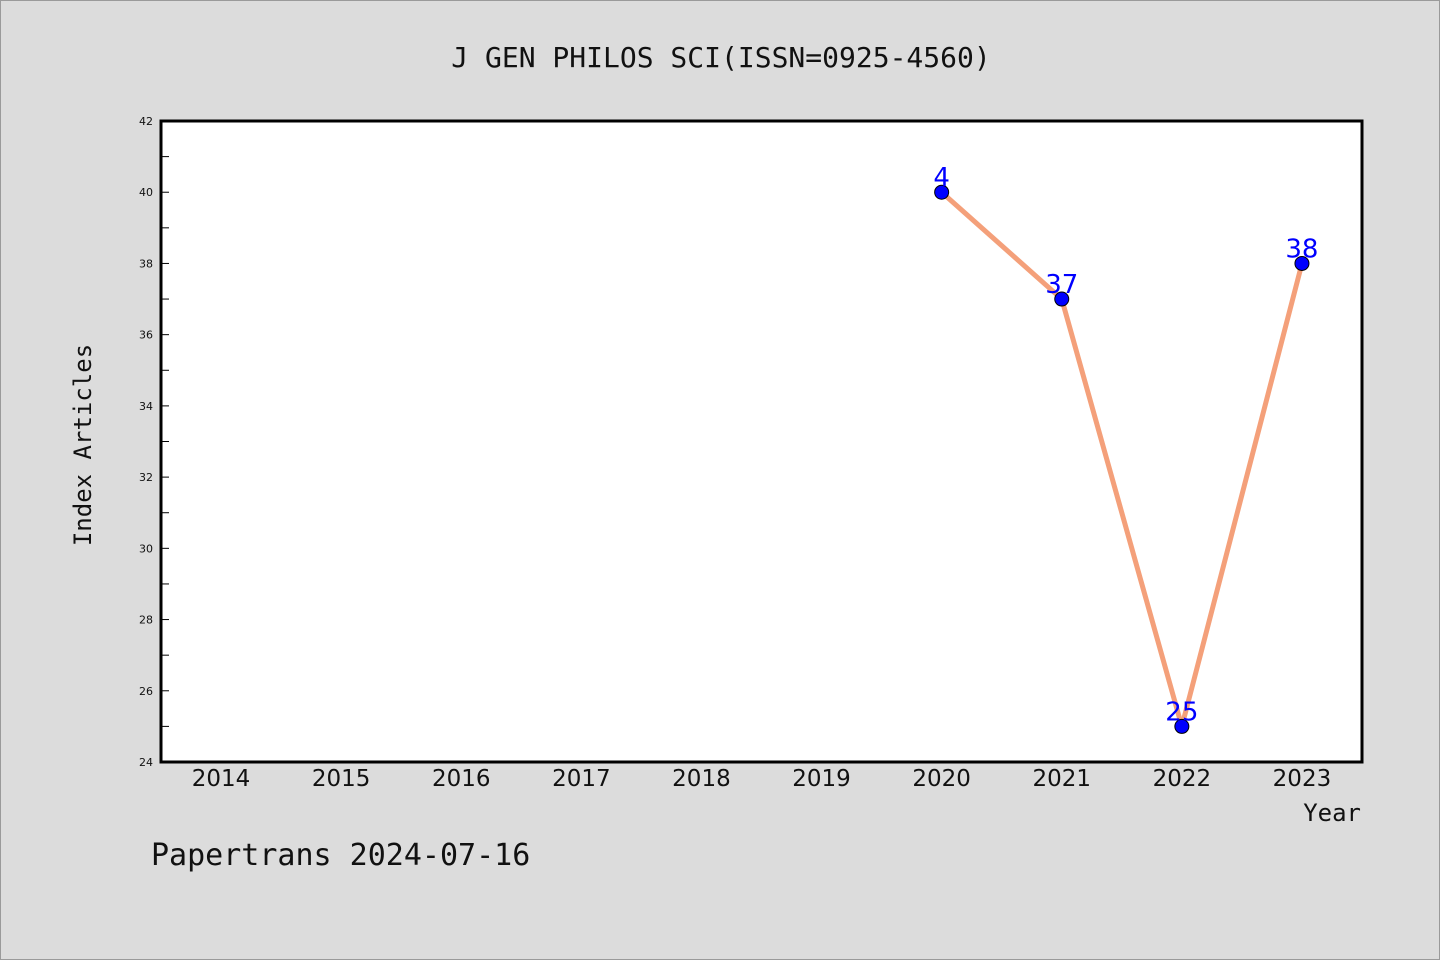 The height and width of the screenshot is (960, 1440). Describe the element at coordinates (701, 779) in the screenshot. I see `x-tick-label: 2018` at that location.